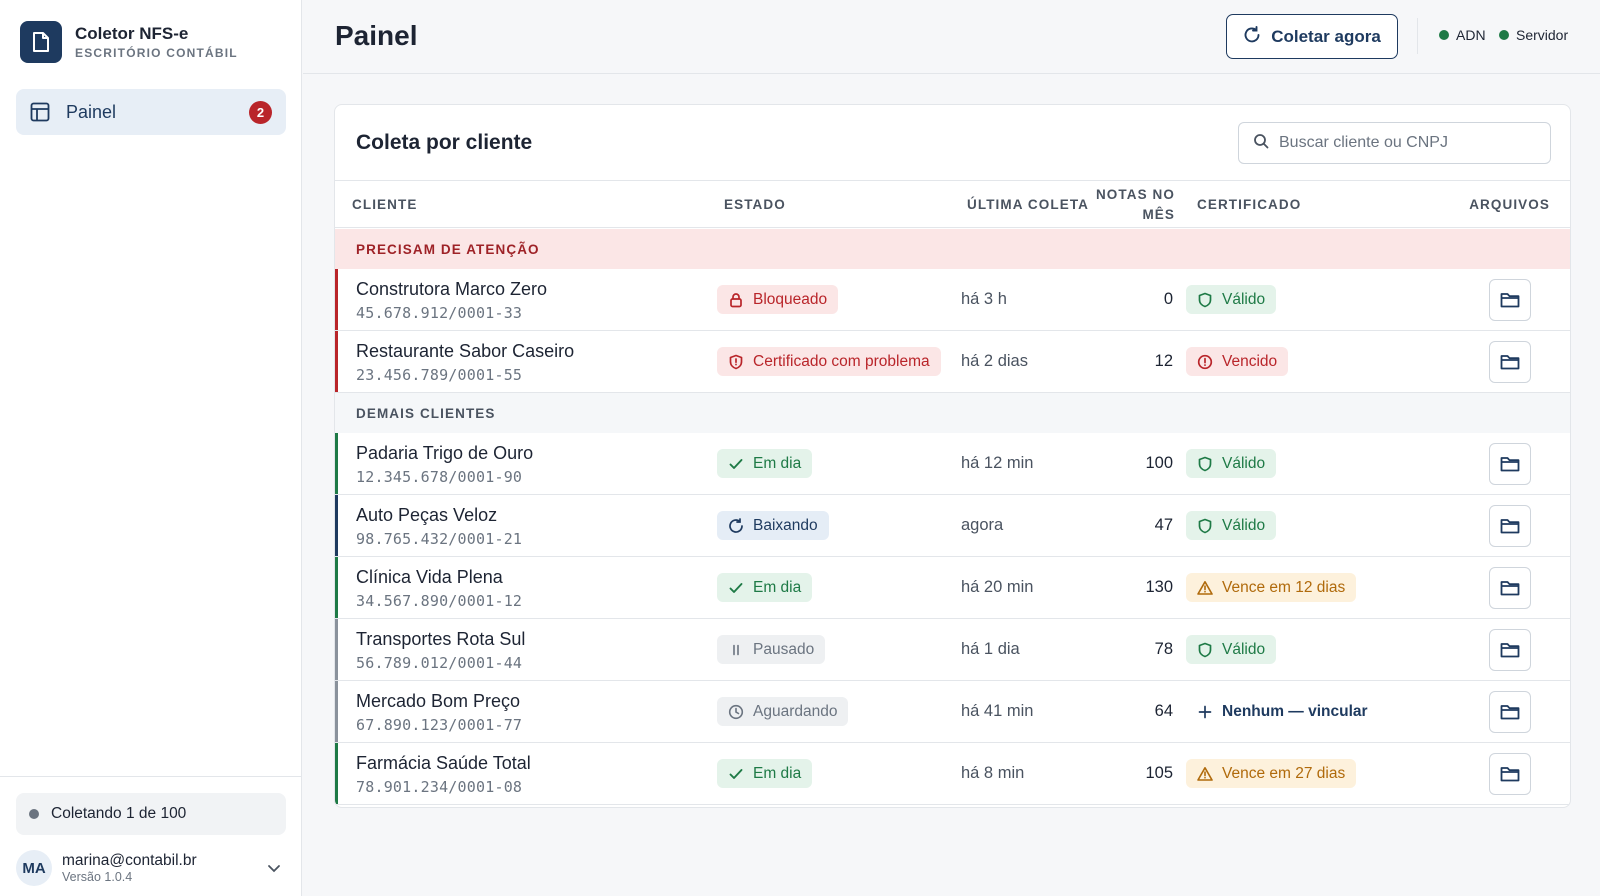  Describe the element at coordinates (1312, 36) in the screenshot. I see `collect-now-button: Coletar agora` at that location.